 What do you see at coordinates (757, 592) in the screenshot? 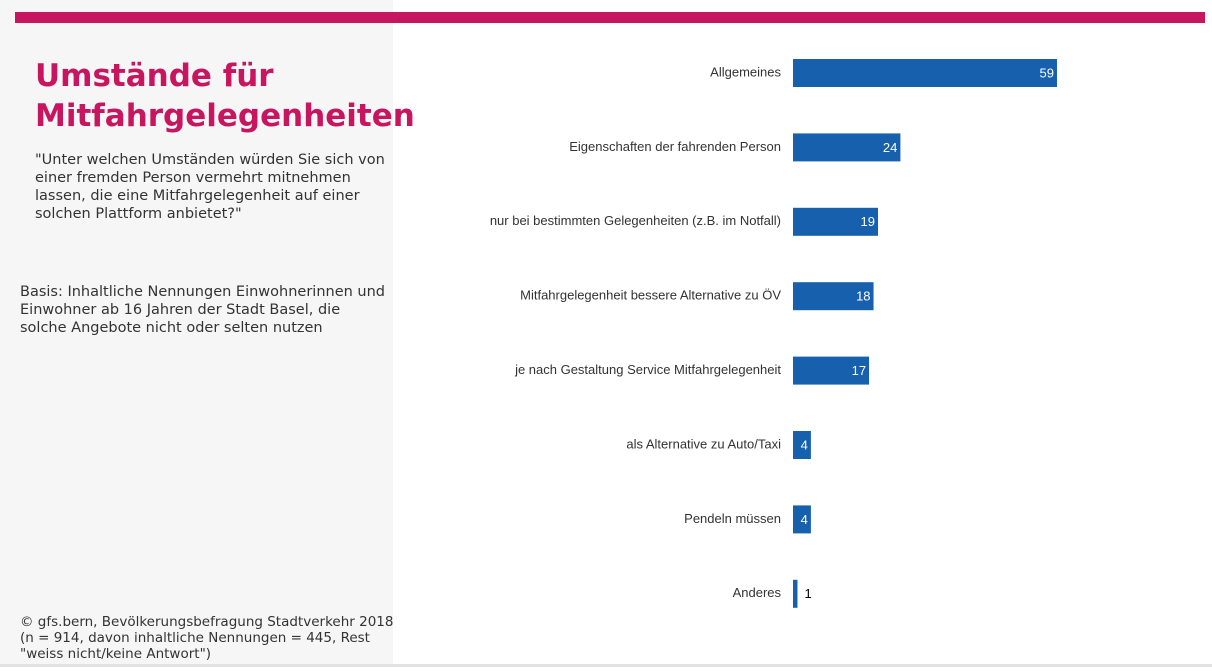
I see `category-label: Anderes` at bounding box center [757, 592].